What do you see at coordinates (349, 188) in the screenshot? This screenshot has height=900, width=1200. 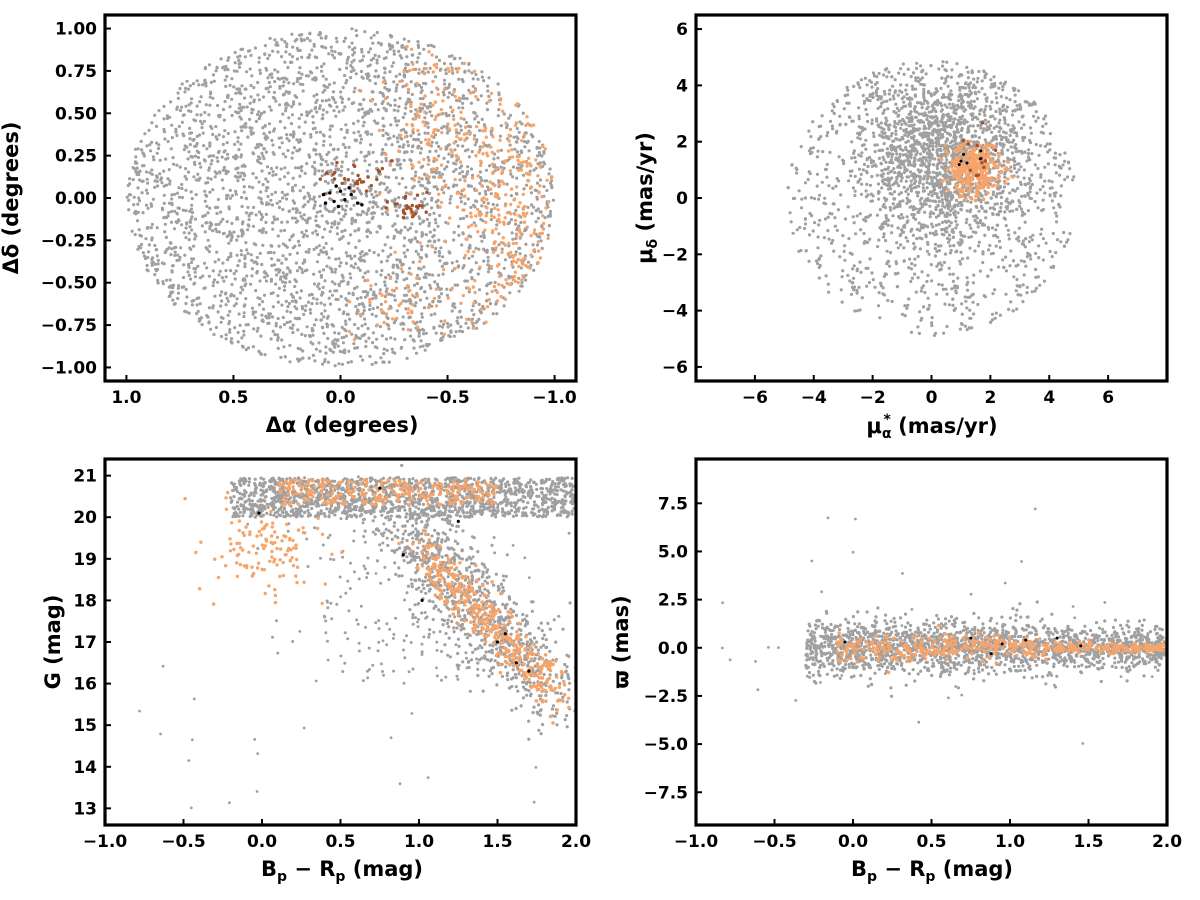 I see `core-star` at bounding box center [349, 188].